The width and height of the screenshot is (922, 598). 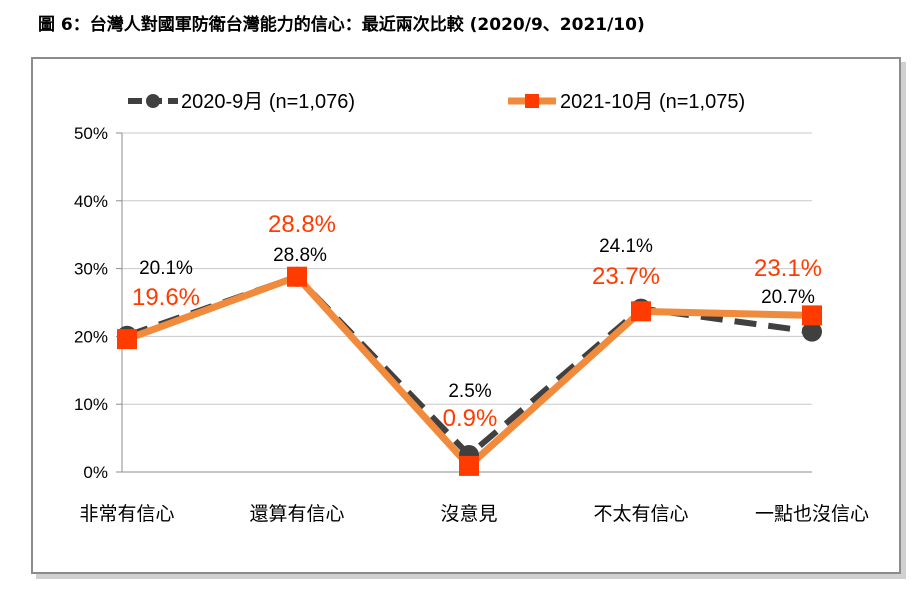 I want to click on data-label-2020: 20.7%, so click(x=788, y=297).